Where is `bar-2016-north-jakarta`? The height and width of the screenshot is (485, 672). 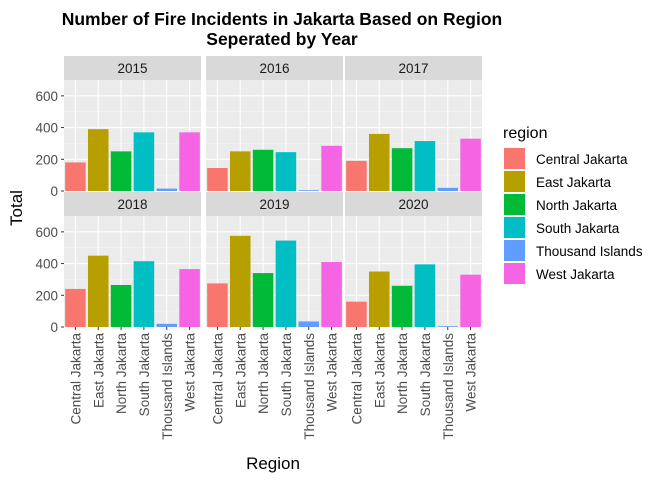
bar-2016-north-jakarta is located at coordinates (263, 170).